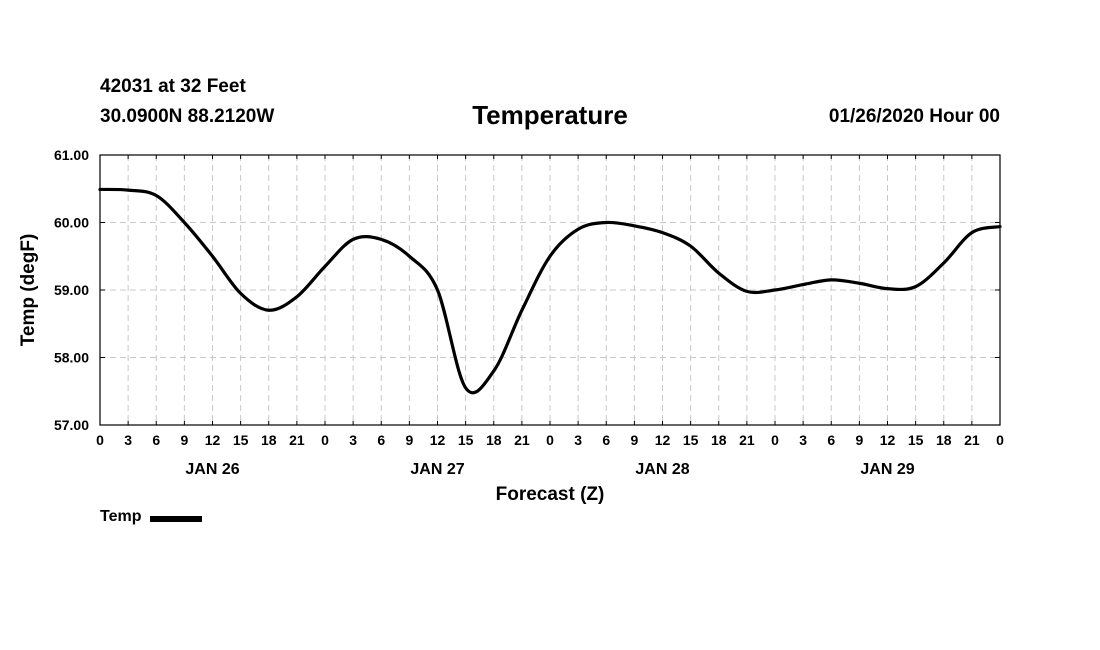 The width and height of the screenshot is (1100, 650). Describe the element at coordinates (550, 494) in the screenshot. I see `x-axis-title: Forecast (Z)` at that location.